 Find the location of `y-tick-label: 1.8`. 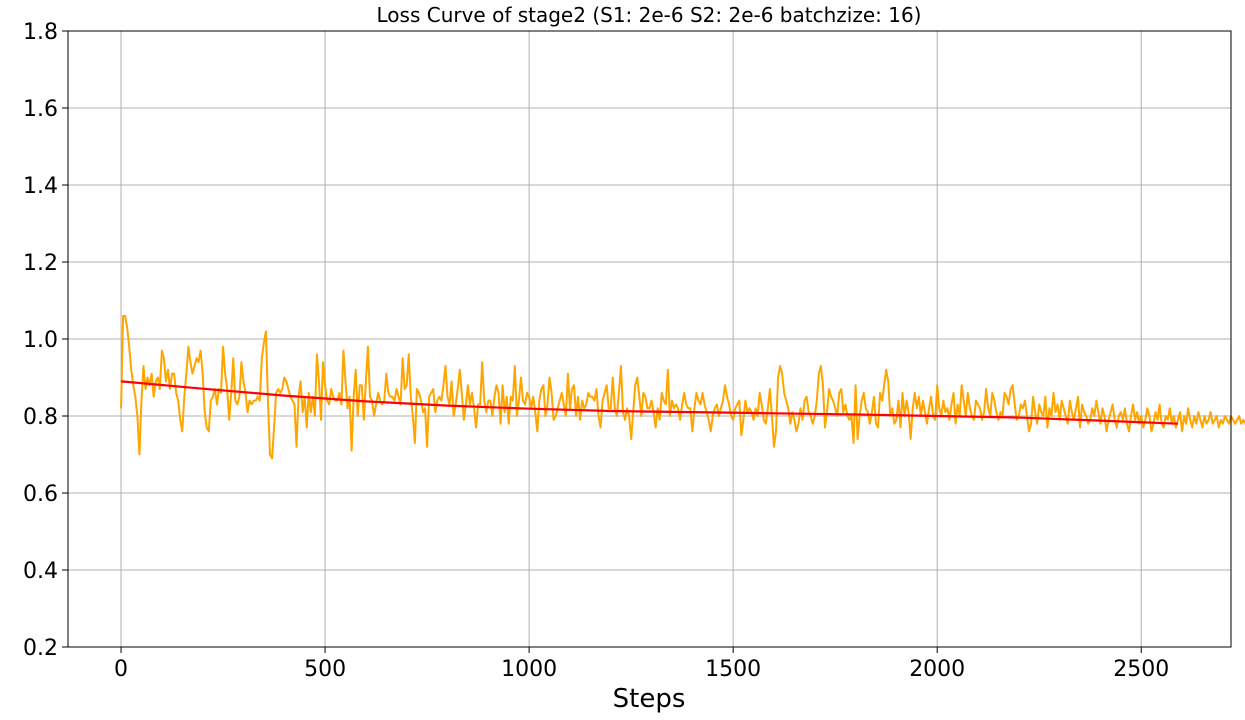

y-tick-label: 1.8 is located at coordinates (40, 32).